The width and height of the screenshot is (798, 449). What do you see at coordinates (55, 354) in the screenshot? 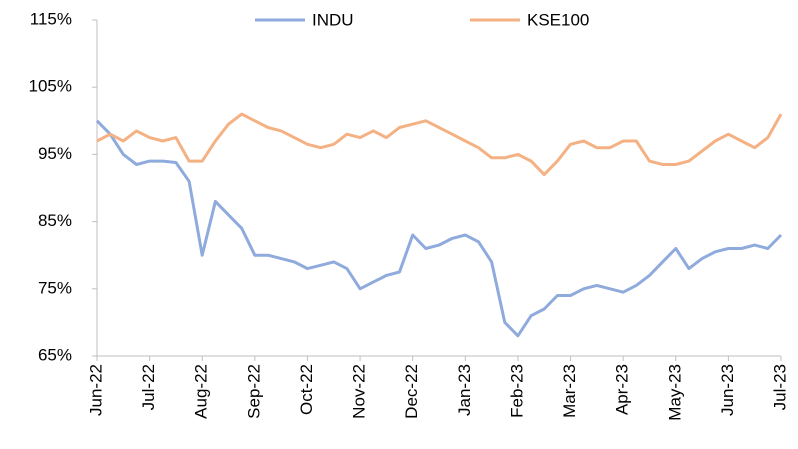
I see `y-tick-label: 65%` at bounding box center [55, 354].